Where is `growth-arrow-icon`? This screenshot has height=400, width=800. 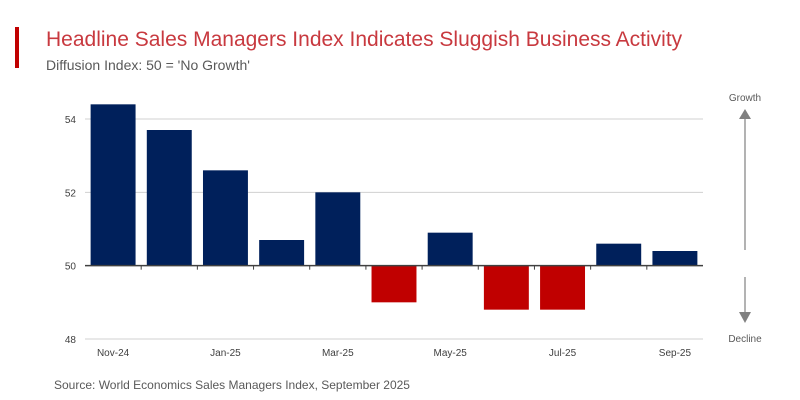
growth-arrow-icon is located at coordinates (745, 114).